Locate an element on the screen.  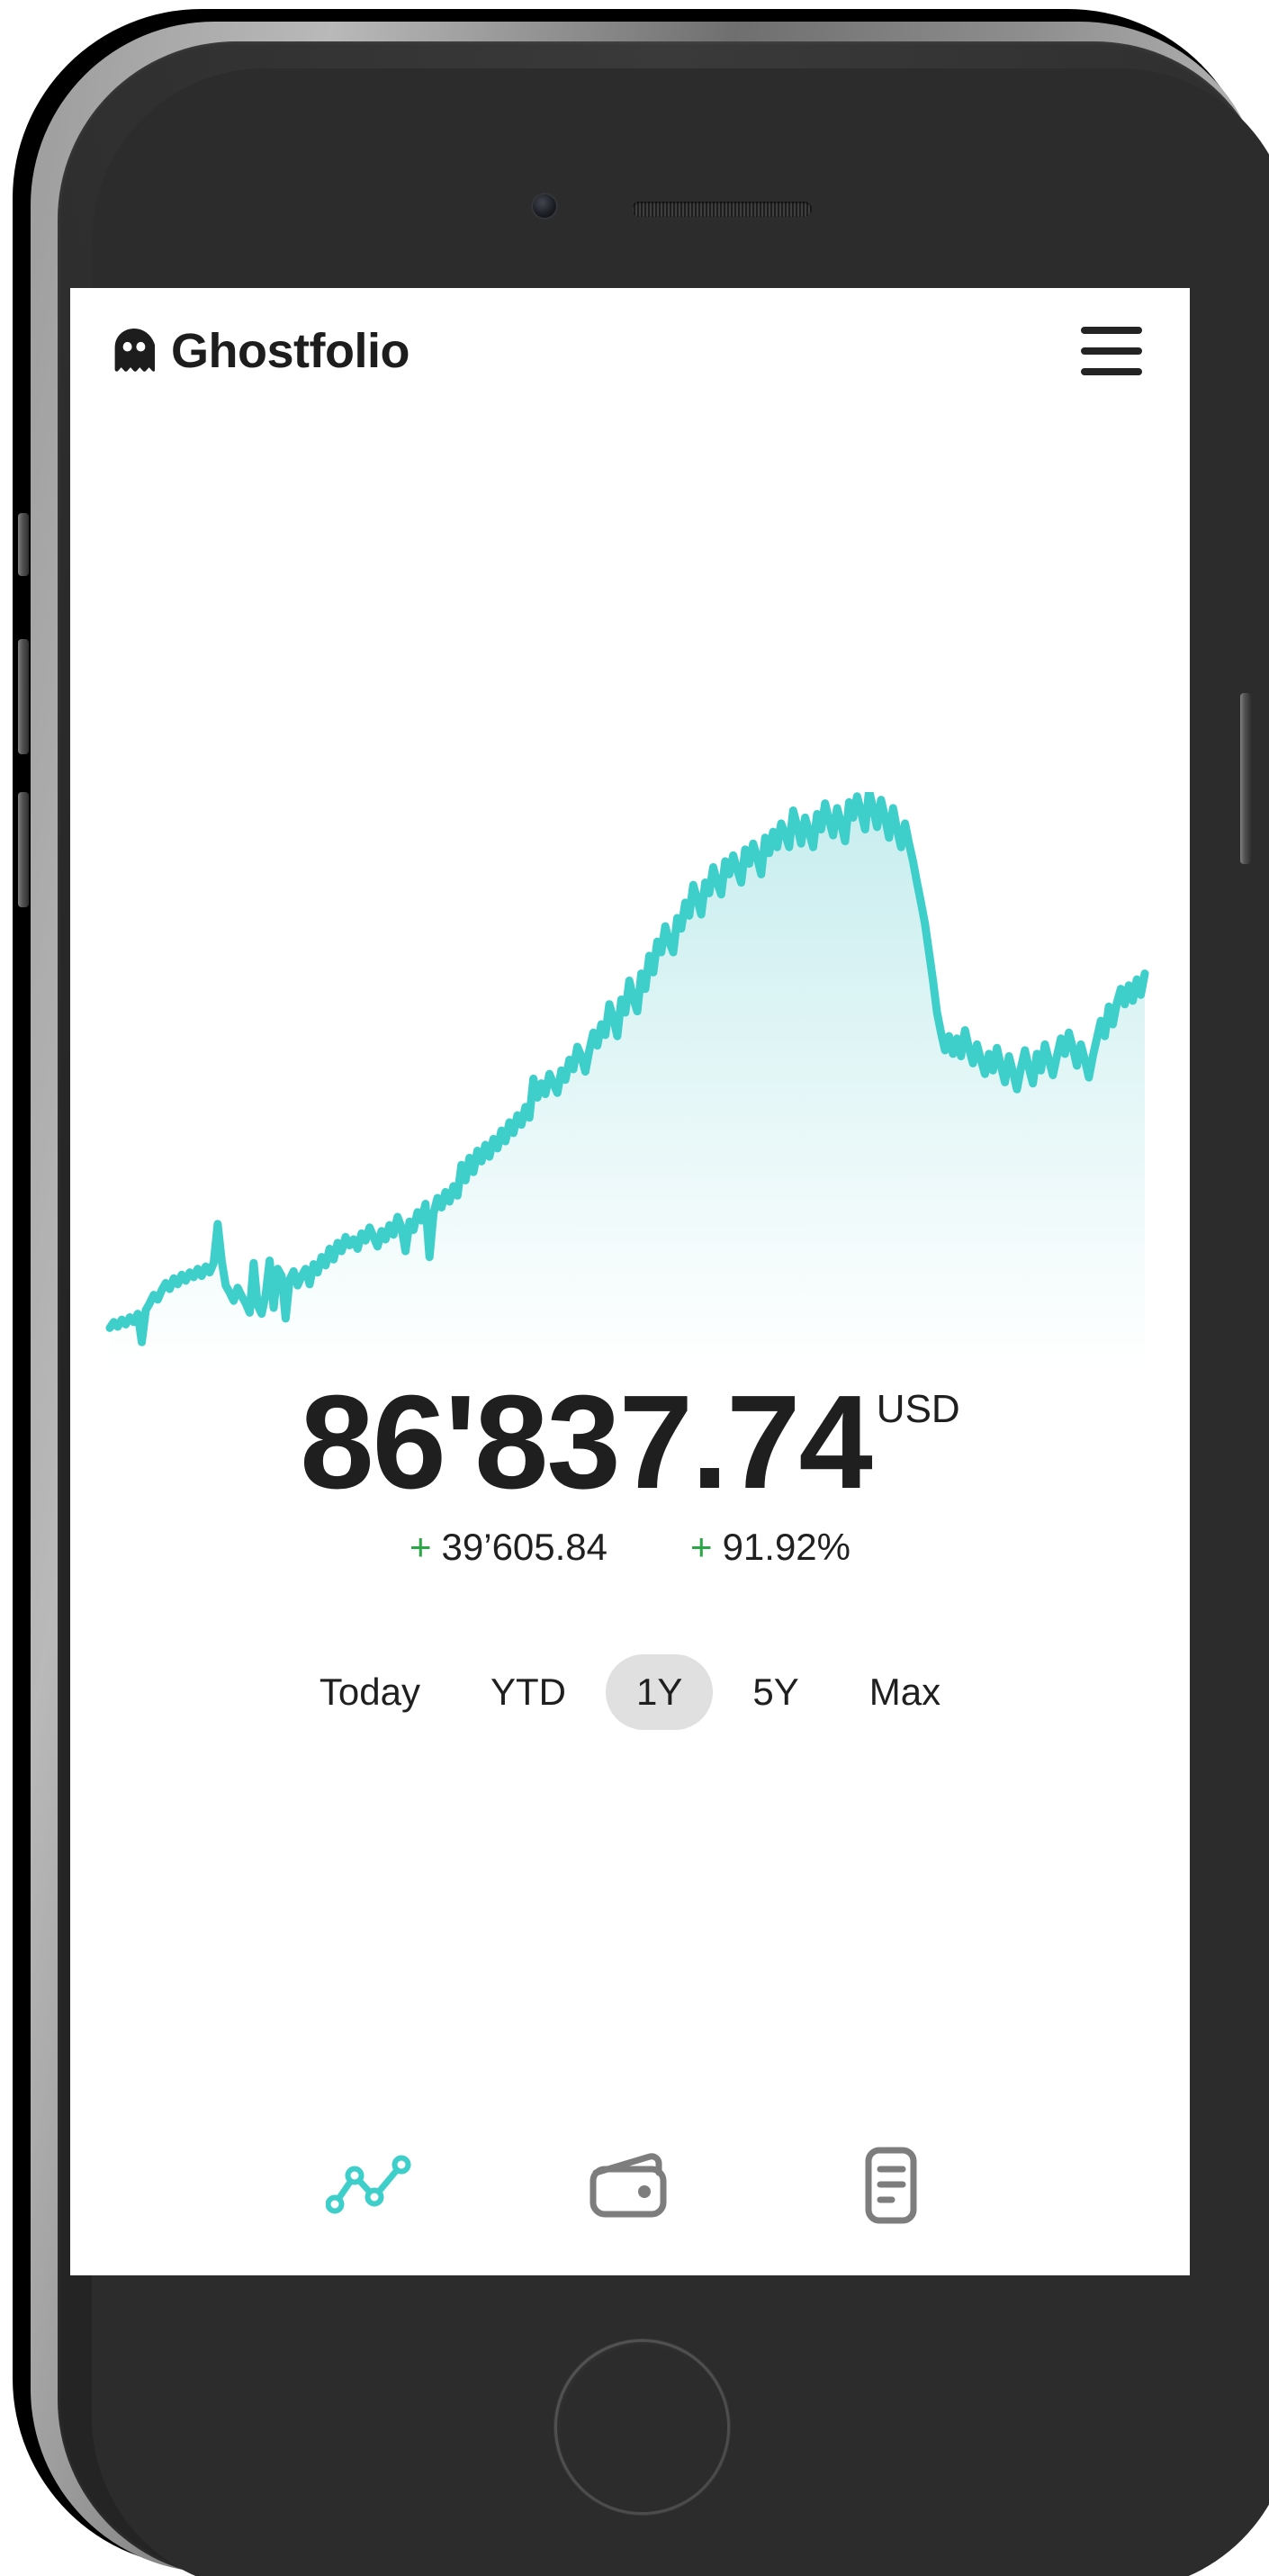
earpiece-speaker-icon is located at coordinates (722, 209).